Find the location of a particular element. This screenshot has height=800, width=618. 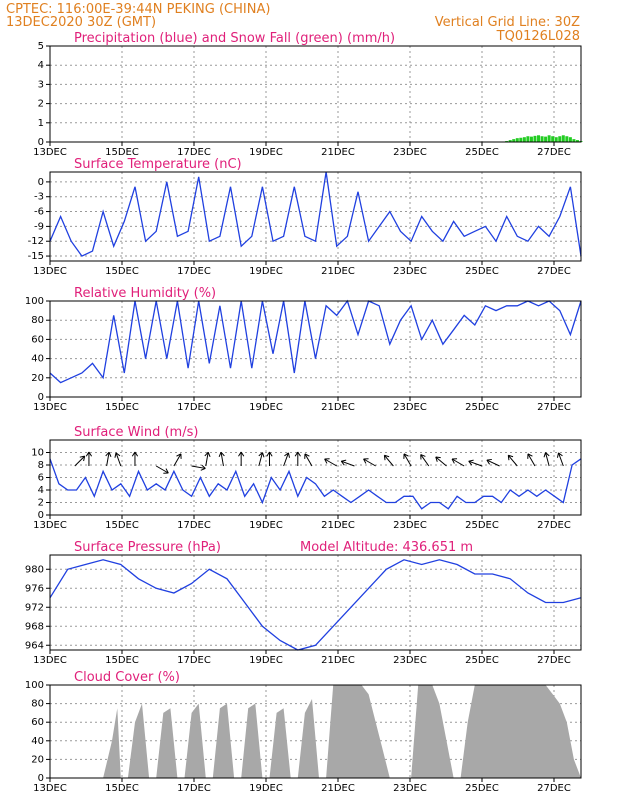

panel-annotation: Model Altitude: 436.651 m is located at coordinates (386, 547).